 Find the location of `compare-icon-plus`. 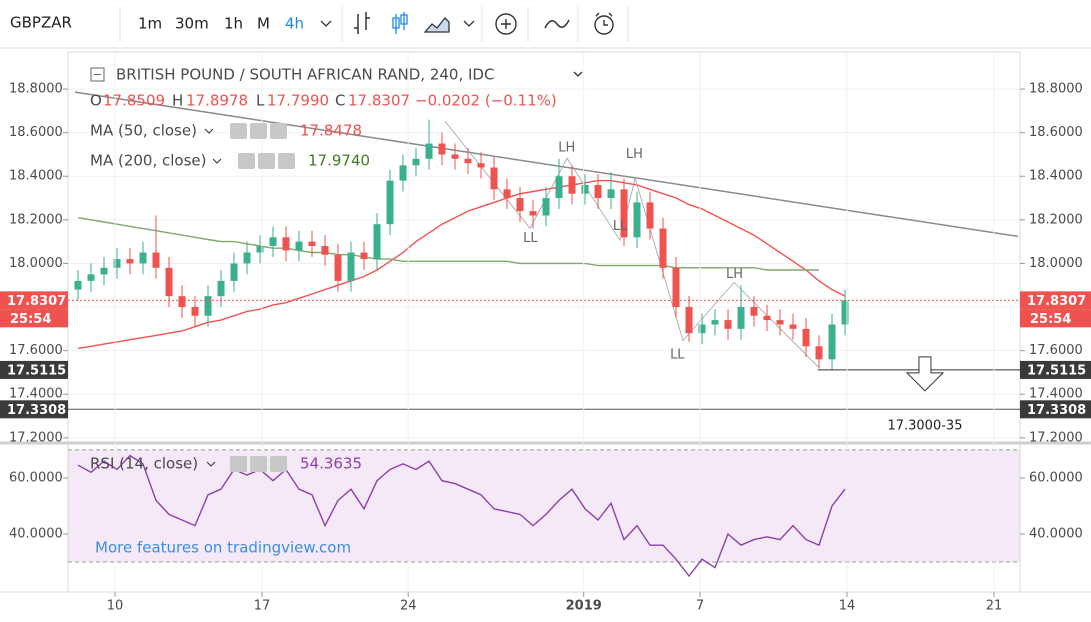

compare-icon-plus is located at coordinates (506, 24).